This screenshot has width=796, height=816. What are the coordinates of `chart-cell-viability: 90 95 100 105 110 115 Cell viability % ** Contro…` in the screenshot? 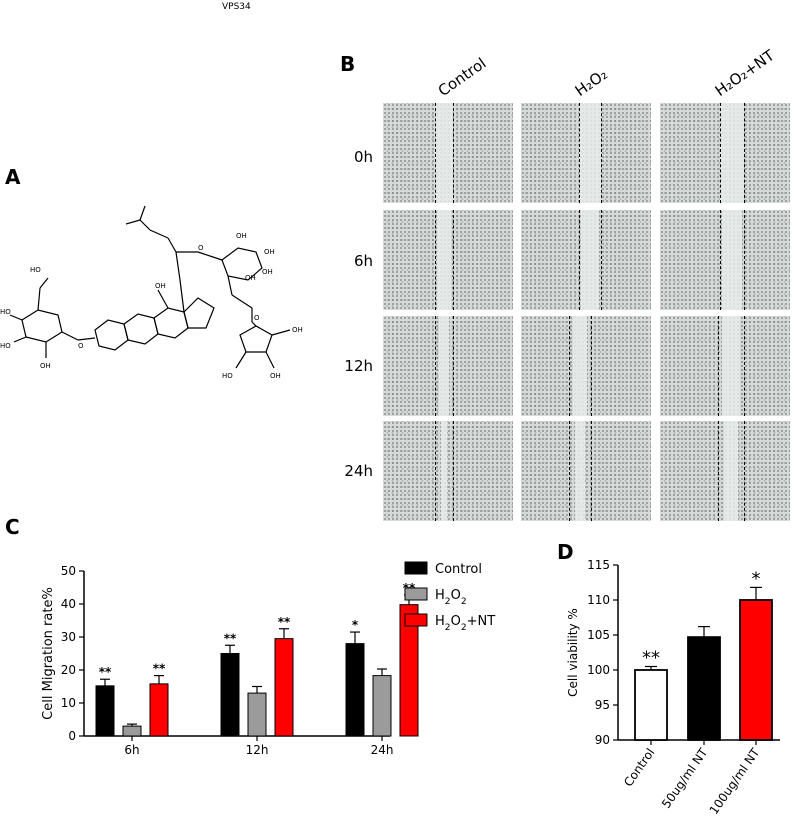 It's located at (673, 686).